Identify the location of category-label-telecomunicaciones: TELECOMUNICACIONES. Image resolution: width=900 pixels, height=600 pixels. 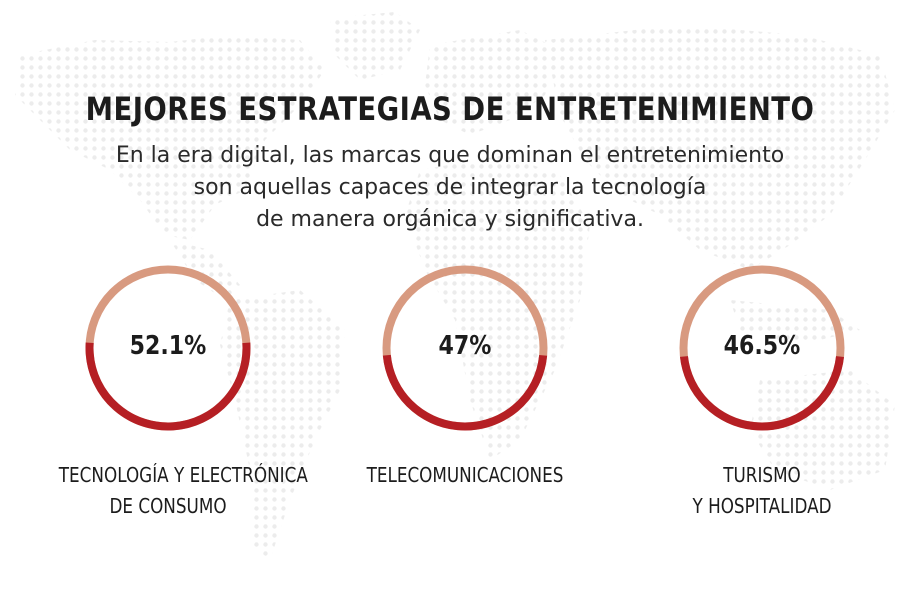
(465, 475).